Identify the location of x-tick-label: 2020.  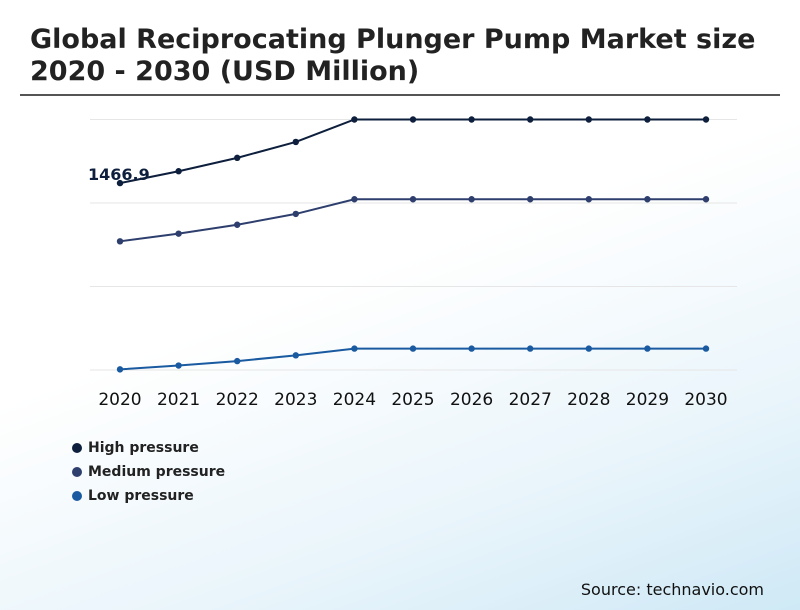
(119, 400).